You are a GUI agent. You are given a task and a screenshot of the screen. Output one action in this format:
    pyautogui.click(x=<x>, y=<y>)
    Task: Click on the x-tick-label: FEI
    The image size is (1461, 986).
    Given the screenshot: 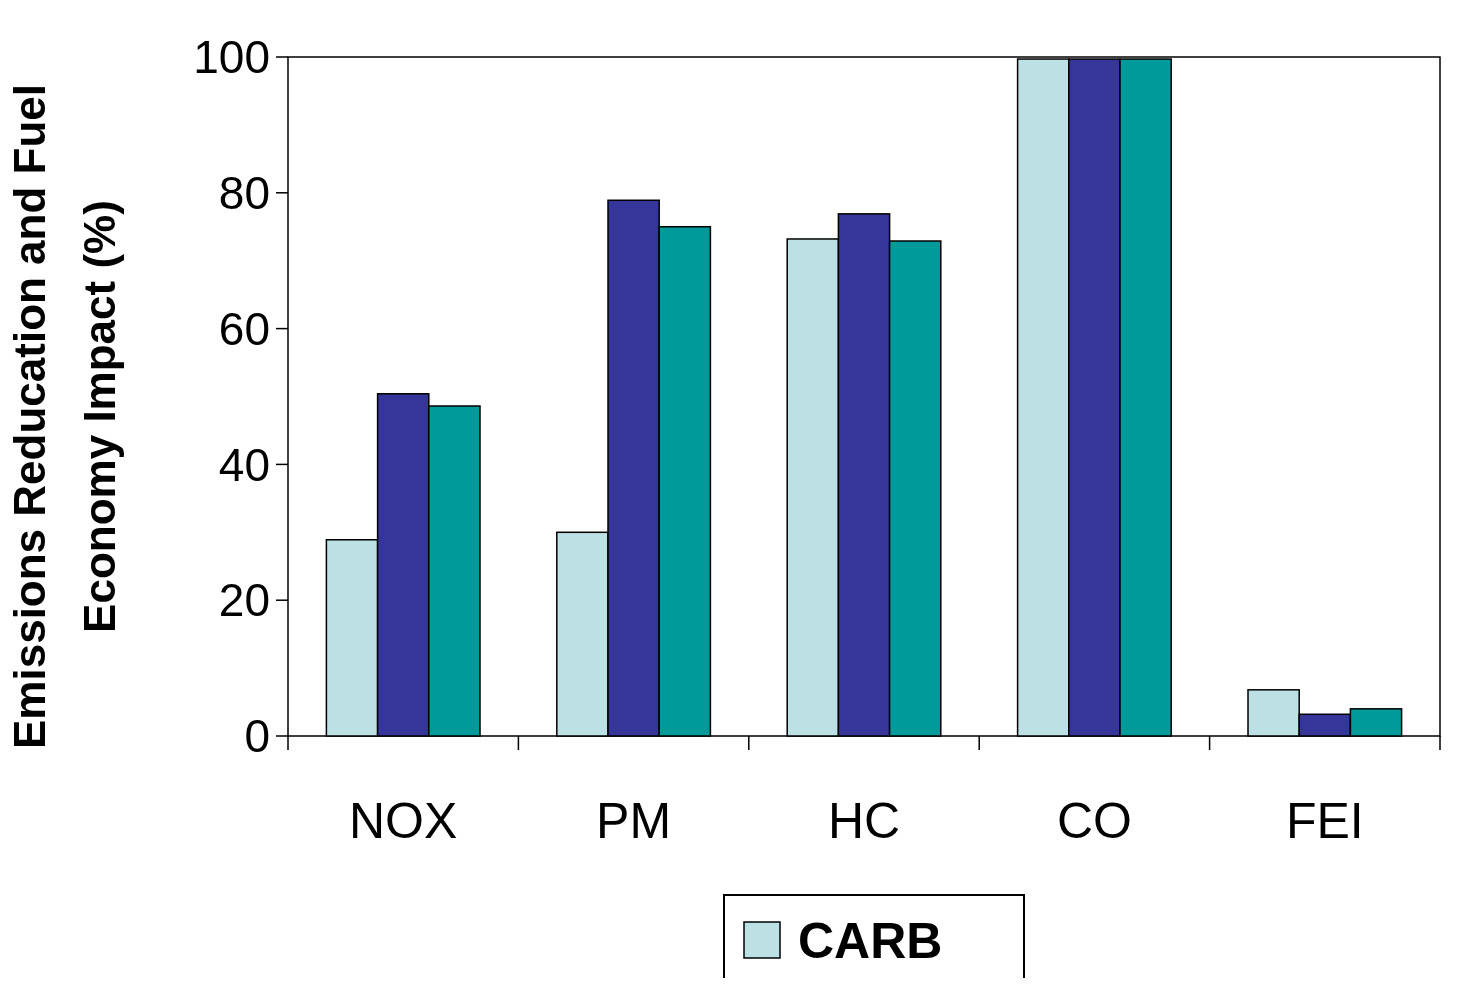 What is the action you would take?
    pyautogui.click(x=1324, y=821)
    